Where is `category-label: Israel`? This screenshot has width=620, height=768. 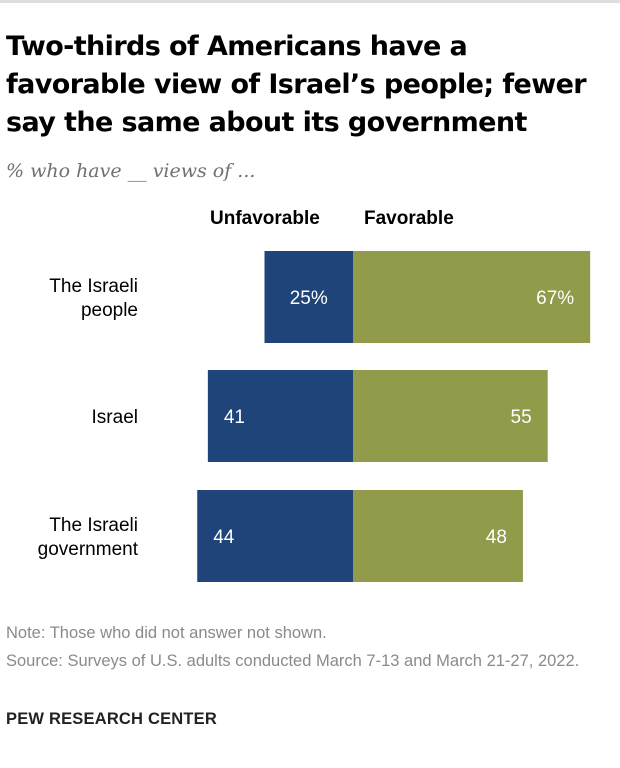 category-label: Israel is located at coordinates (115, 417).